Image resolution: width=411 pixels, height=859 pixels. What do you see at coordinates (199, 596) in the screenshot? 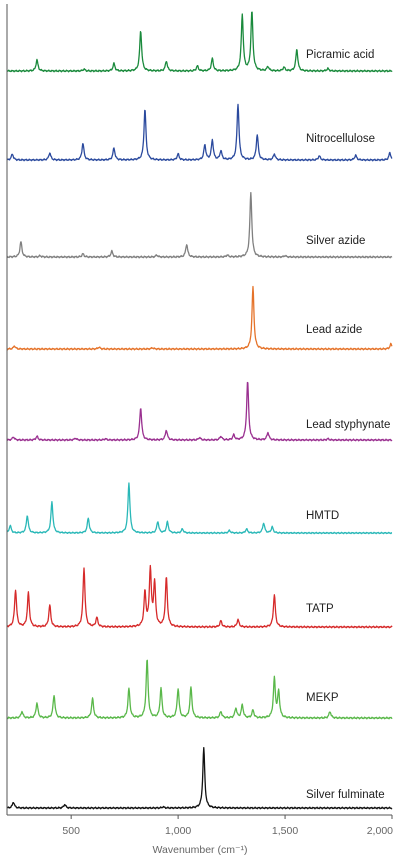
I see `series-line-tatp` at bounding box center [199, 596].